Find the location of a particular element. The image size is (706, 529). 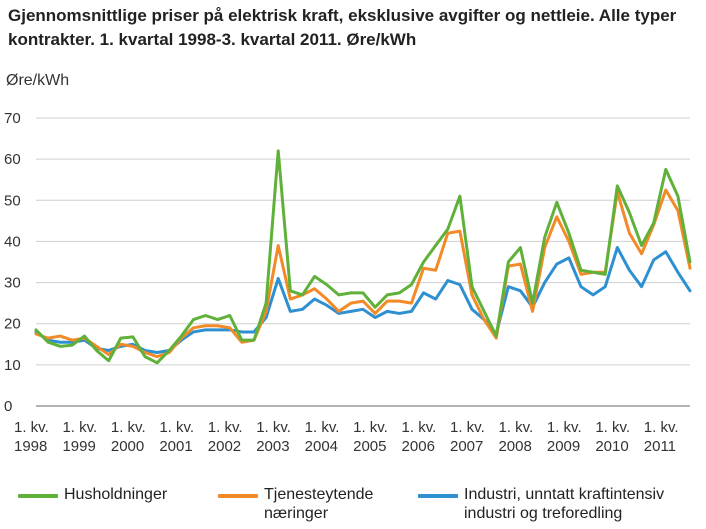

x-tick-label: 1. kv. 2010 is located at coordinates (612, 437).